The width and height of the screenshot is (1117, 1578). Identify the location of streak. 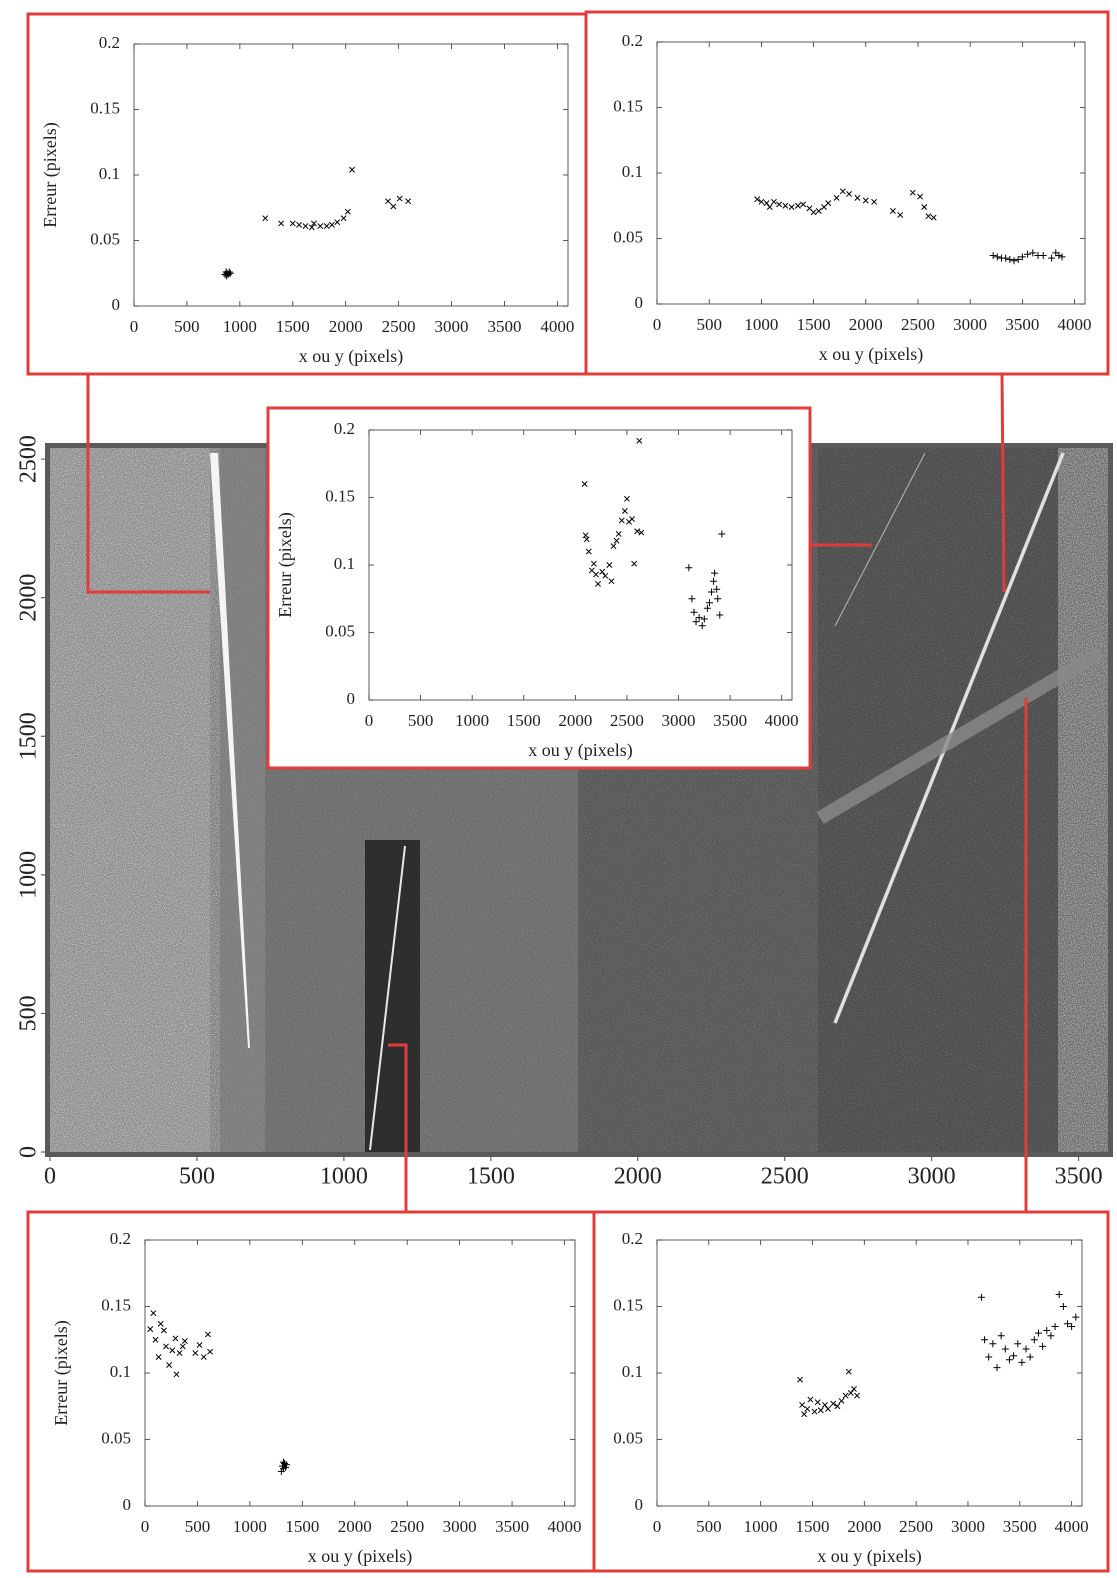
(387, 998).